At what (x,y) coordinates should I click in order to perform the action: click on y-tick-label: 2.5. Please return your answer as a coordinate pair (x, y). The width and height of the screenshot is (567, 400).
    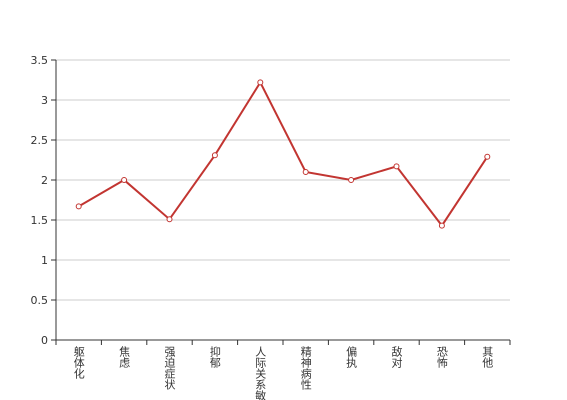
    Looking at the image, I should click on (40, 140).